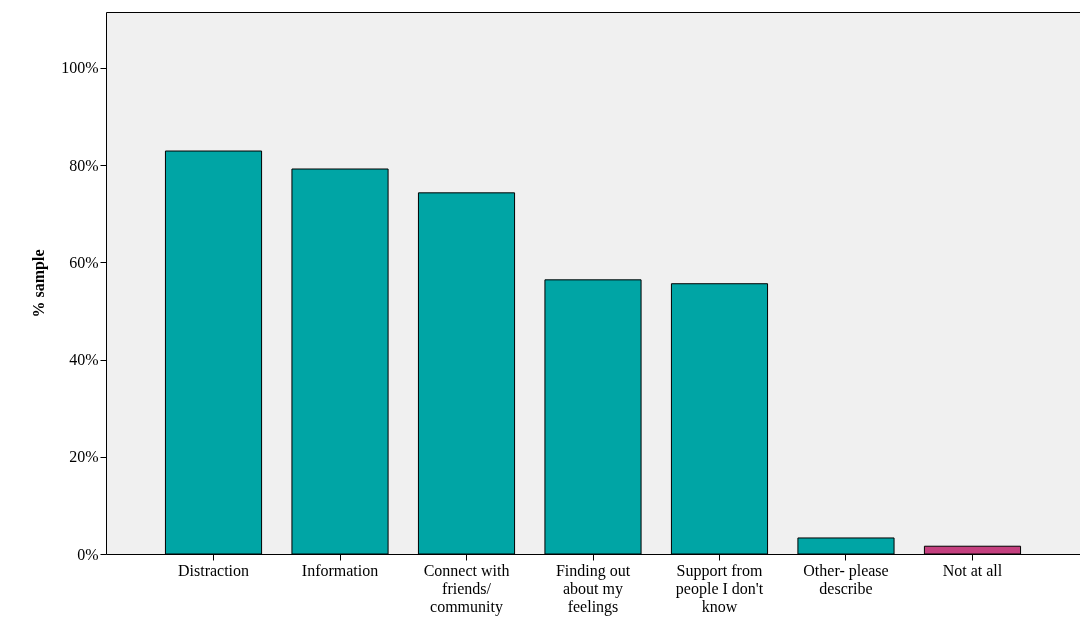 The image size is (1080, 637). Describe the element at coordinates (84, 457) in the screenshot. I see `y-tick-label: 20%` at that location.